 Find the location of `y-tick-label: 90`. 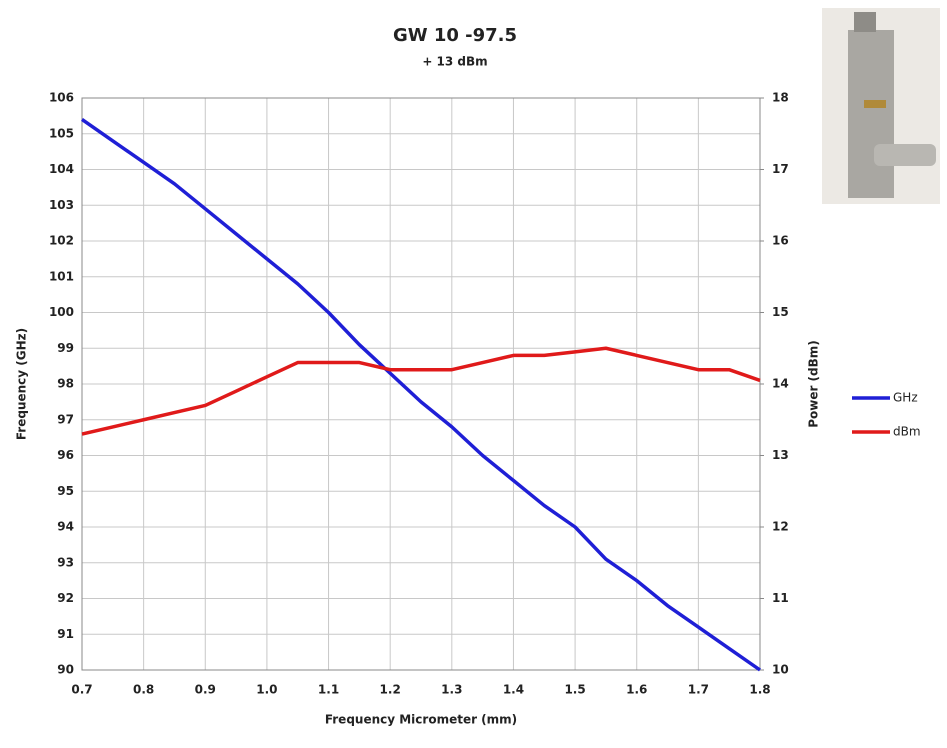

y-tick-label: 90 is located at coordinates (65, 670).